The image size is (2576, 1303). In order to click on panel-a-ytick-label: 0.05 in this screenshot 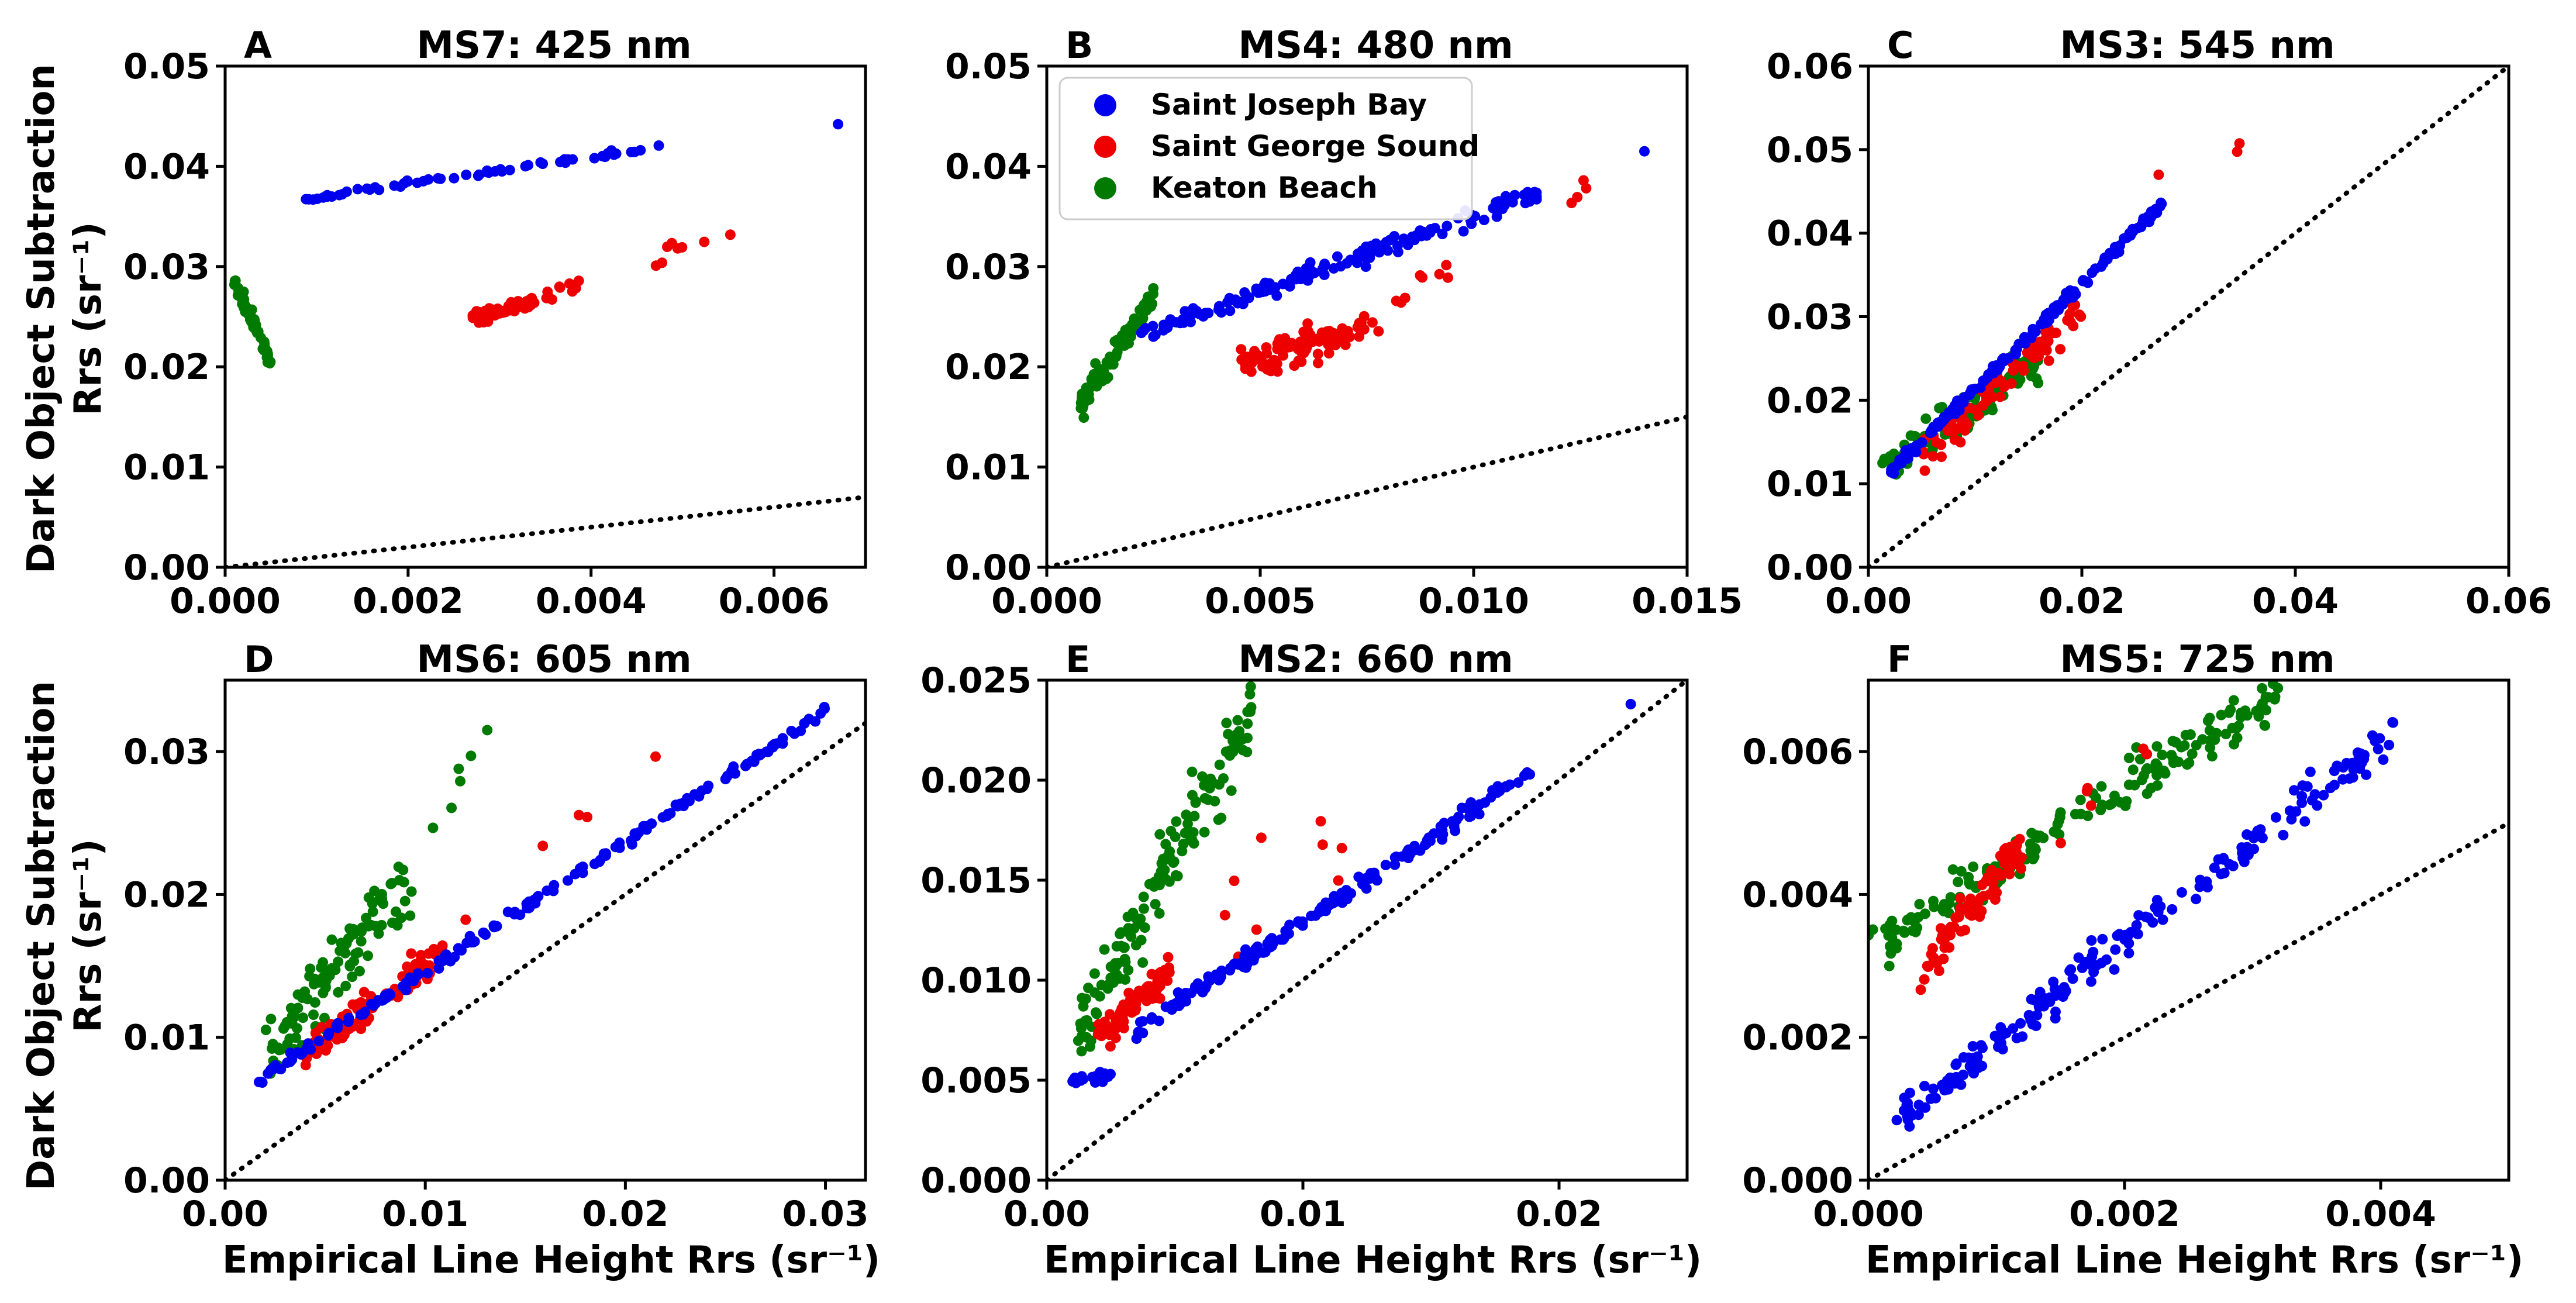, I will do `click(167, 66)`.